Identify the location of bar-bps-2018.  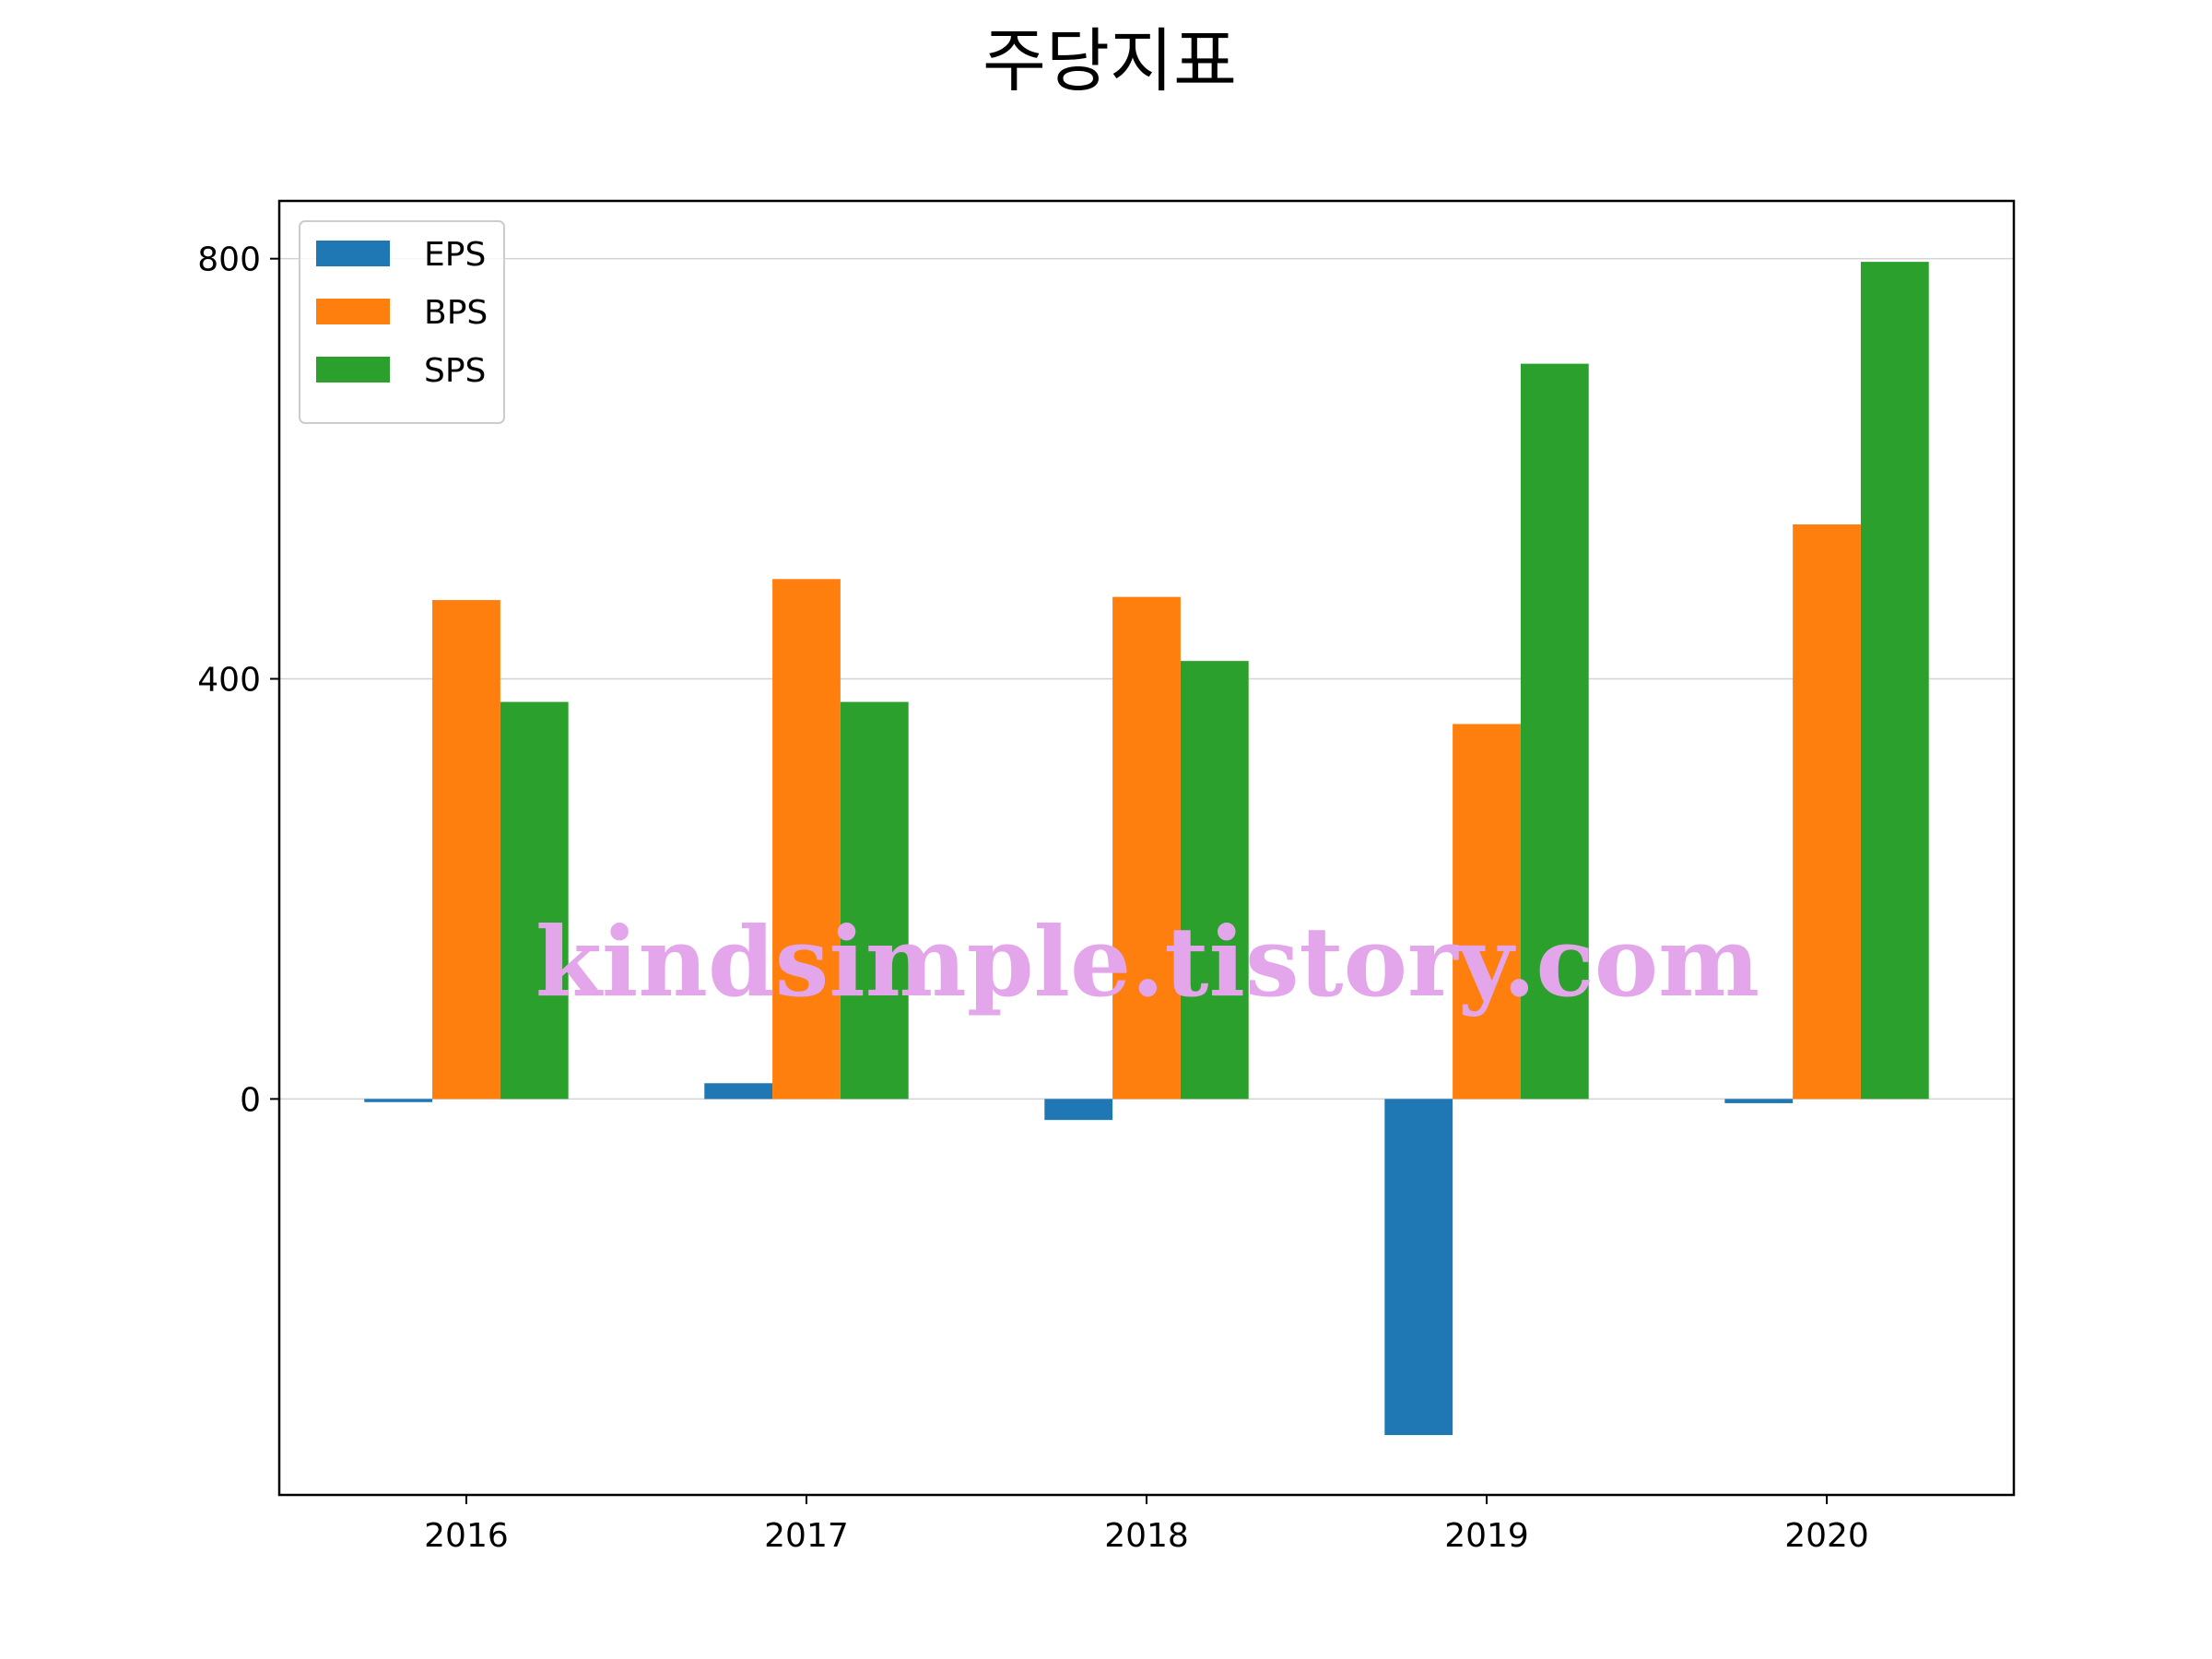
(1146, 848).